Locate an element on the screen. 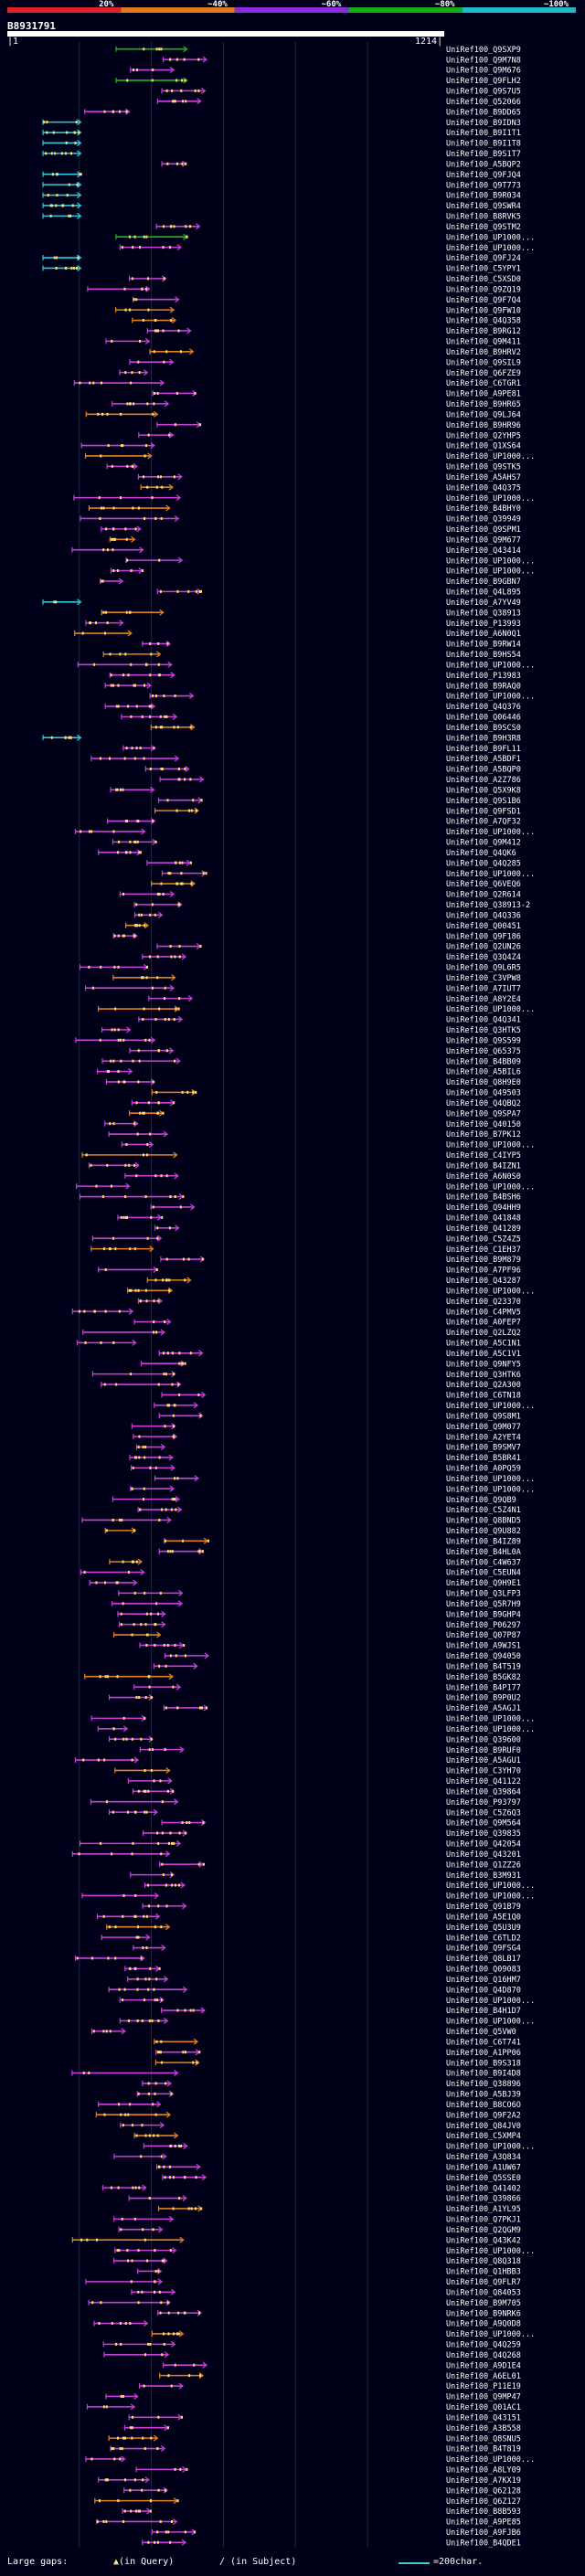  hit-label: UniRef100_P13993 is located at coordinates (484, 624).